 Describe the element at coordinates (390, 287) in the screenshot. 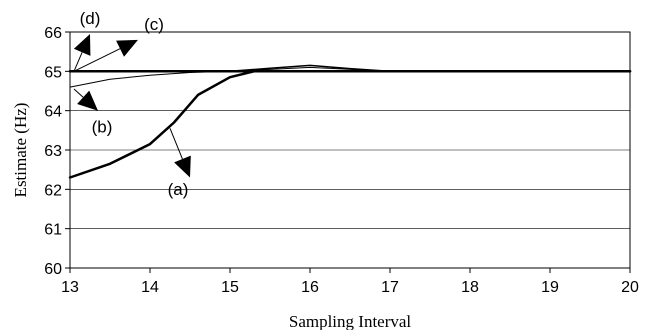

I see `x-tick-label: 17` at that location.